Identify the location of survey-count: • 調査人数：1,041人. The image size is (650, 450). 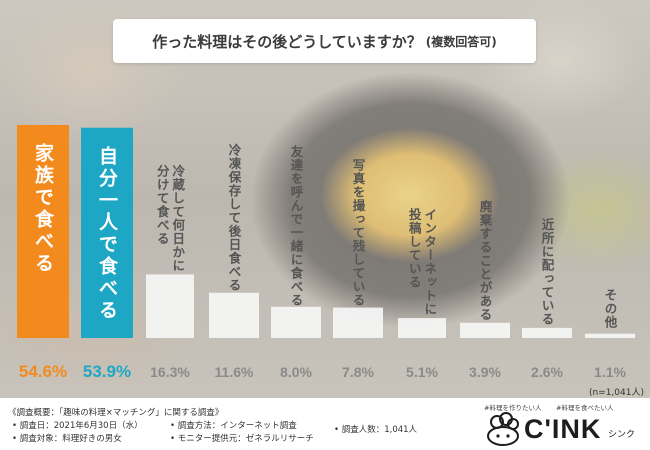
(376, 430).